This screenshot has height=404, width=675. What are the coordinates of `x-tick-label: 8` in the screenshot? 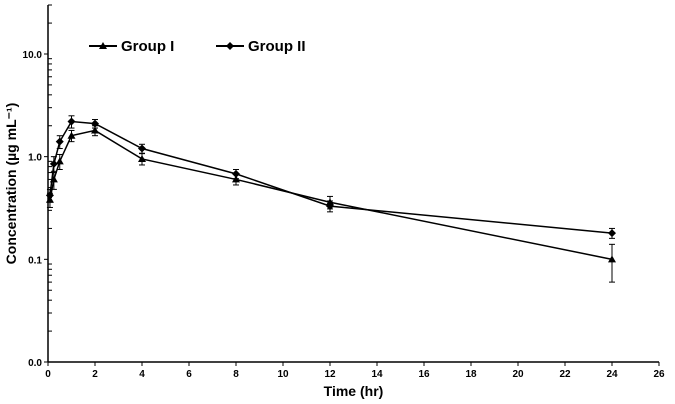 It's located at (236, 374).